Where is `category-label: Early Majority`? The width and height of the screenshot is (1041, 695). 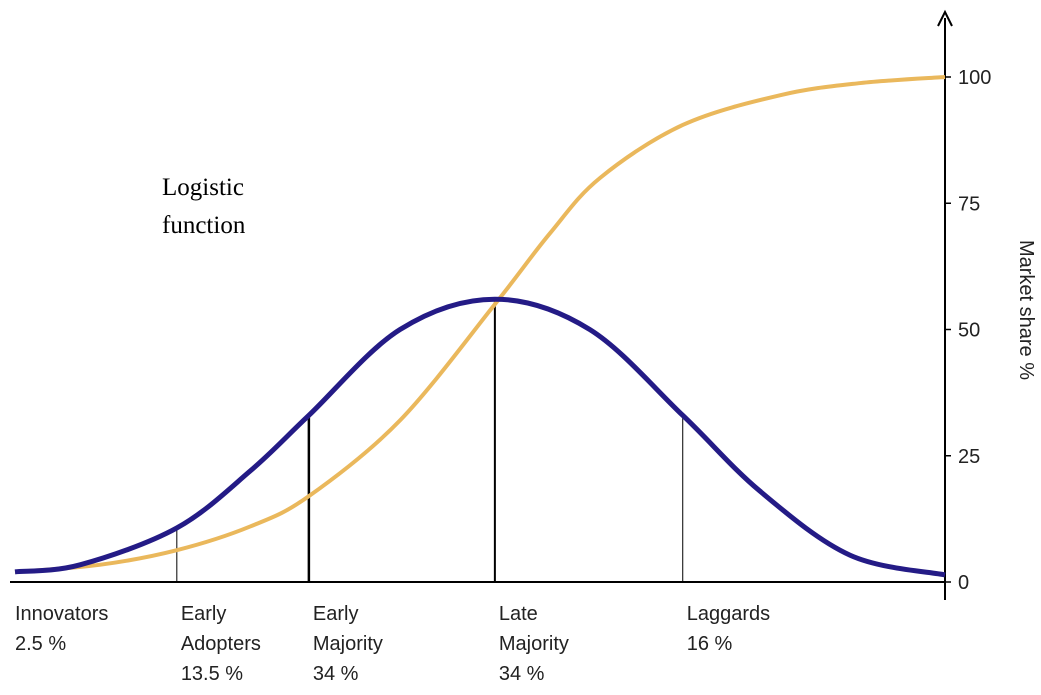 category-label: Early Majority is located at coordinates (348, 629).